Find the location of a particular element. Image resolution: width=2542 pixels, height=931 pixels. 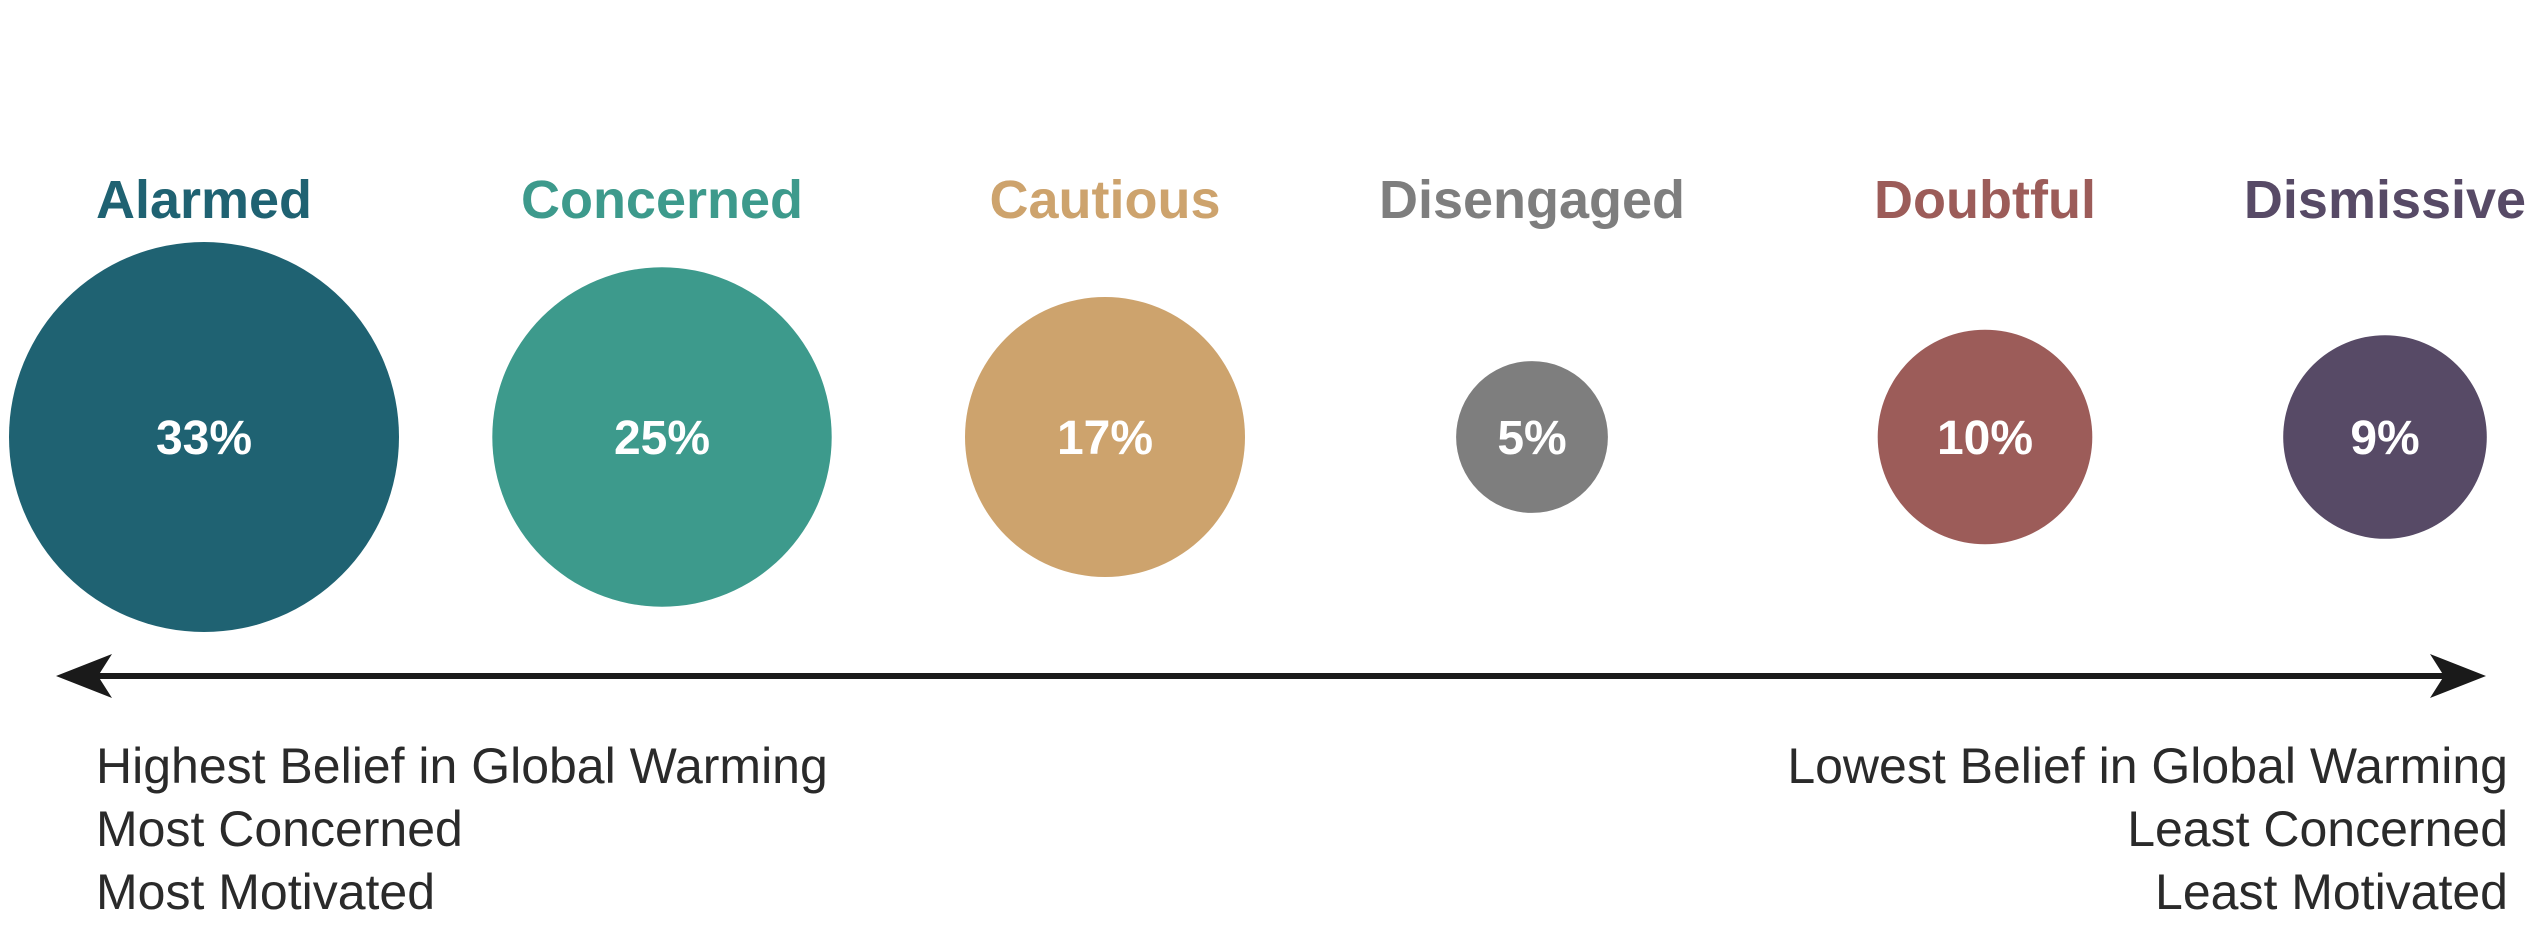

bubble-concerned is located at coordinates (662, 437).